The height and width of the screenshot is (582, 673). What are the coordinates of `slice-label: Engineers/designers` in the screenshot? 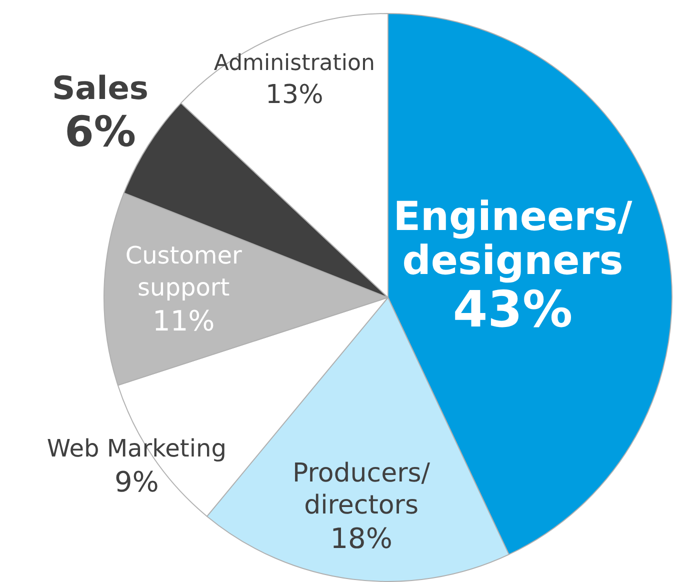 It's located at (513, 239).